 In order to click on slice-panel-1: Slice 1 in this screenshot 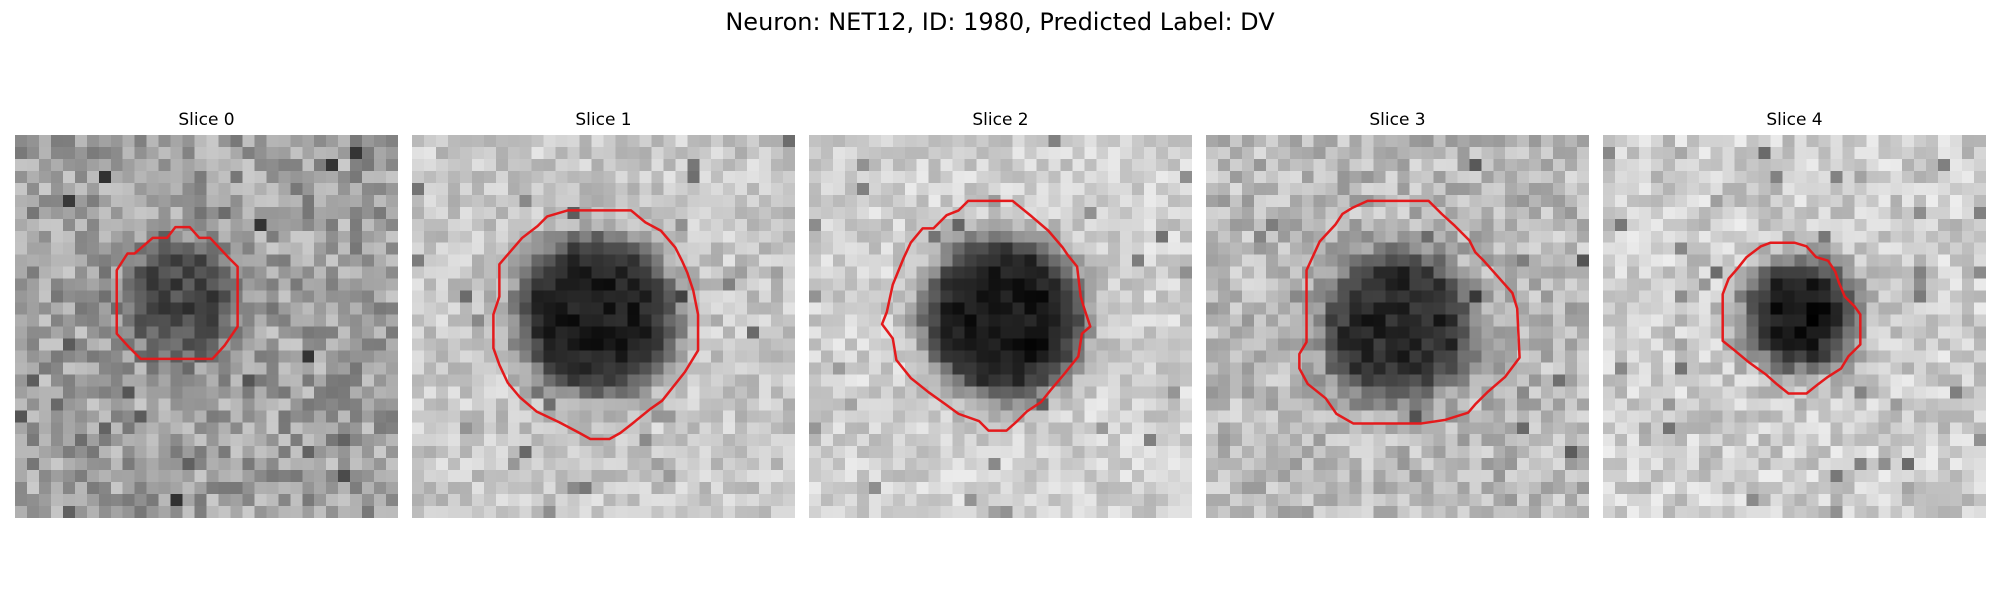, I will do `click(603, 313)`.